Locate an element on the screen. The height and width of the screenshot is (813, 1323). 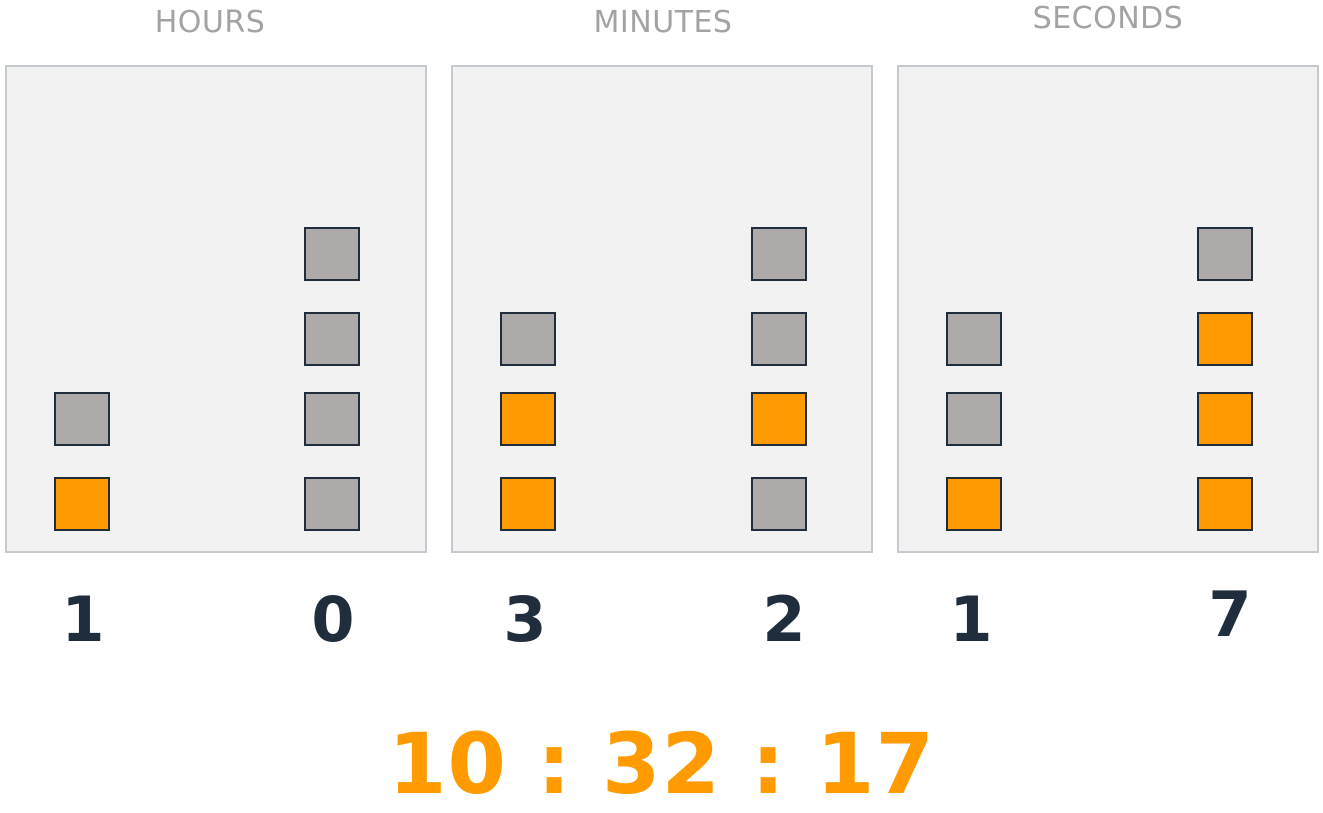
hours-label: HOURS is located at coordinates (210, 22).